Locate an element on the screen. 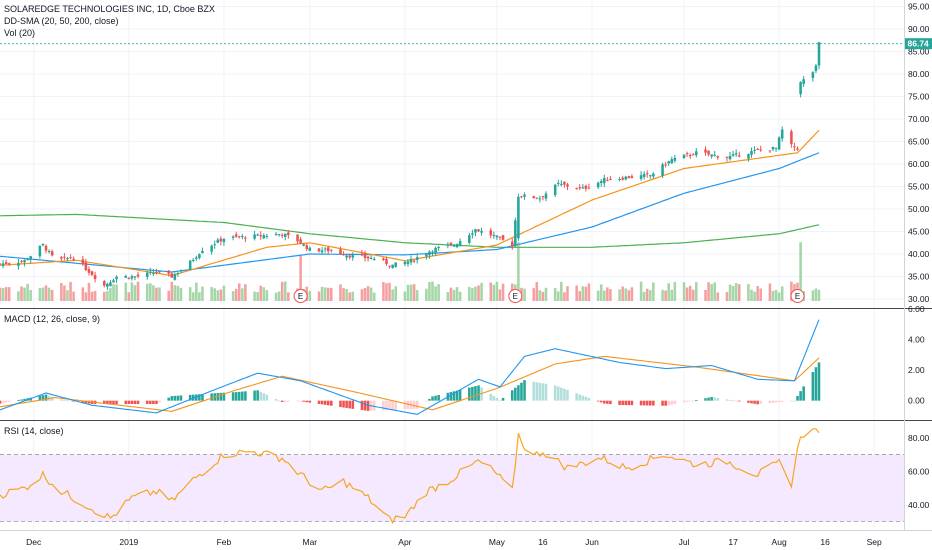  price-tick-label: 95.00 is located at coordinates (919, 7).